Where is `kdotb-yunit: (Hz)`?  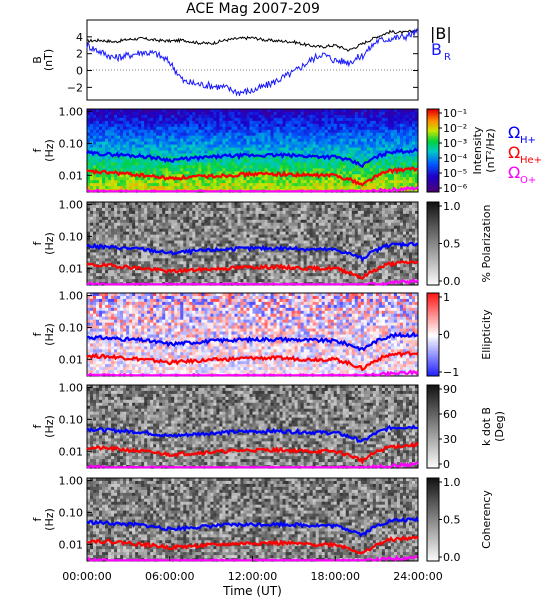
kdotb-yunit: (Hz) is located at coordinates (49, 426).